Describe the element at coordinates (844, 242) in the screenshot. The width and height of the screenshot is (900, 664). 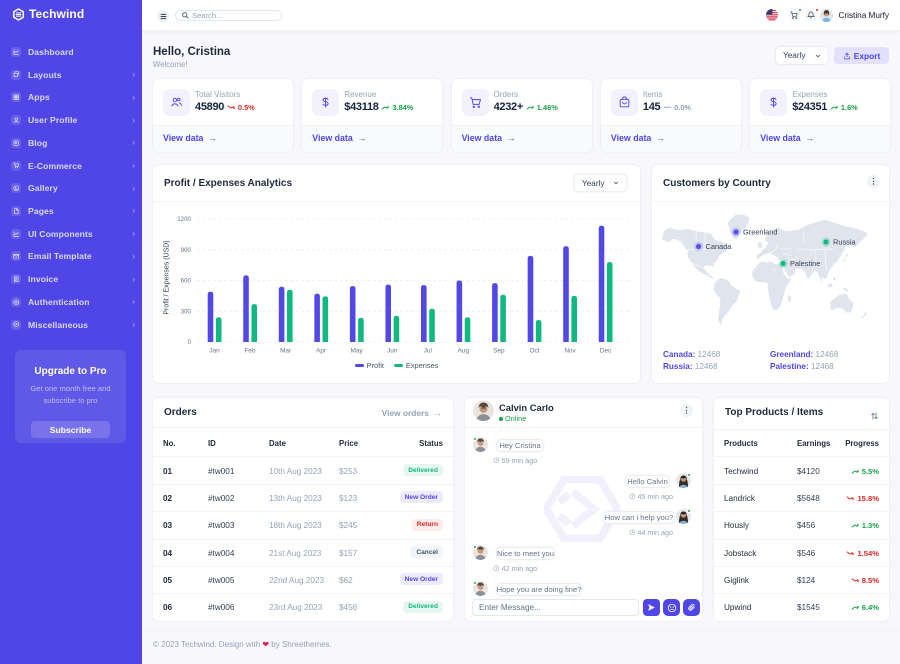
I see `svg-text: Russia` at that location.